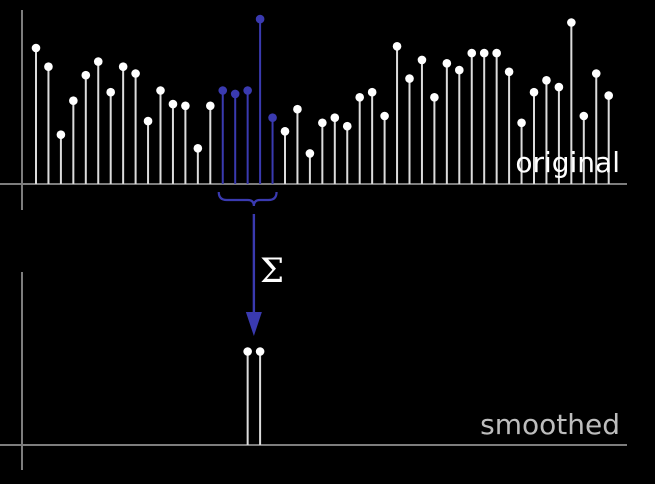 Image resolution: width=655 pixels, height=484 pixels. Describe the element at coordinates (550, 424) in the screenshot. I see `smoothed-label: smoothed` at that location.